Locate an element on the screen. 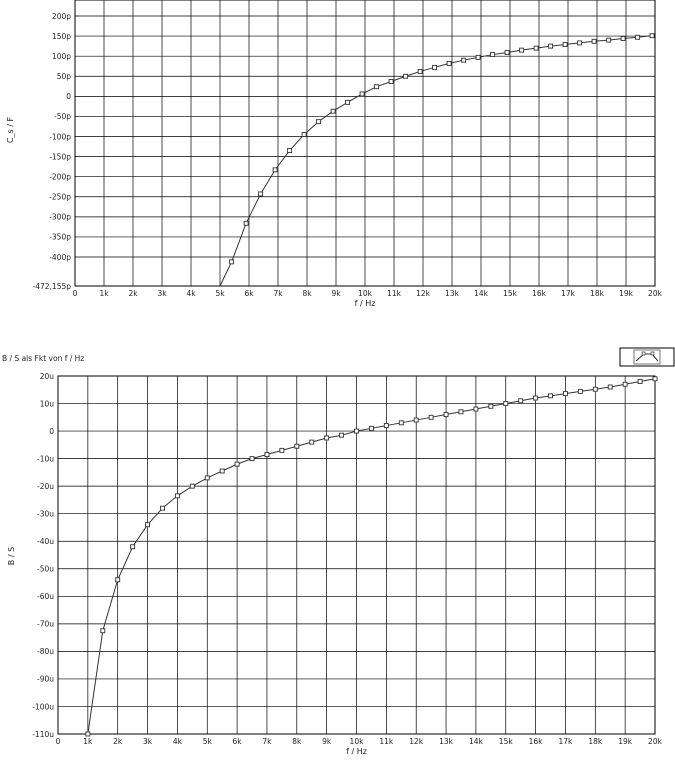 The width and height of the screenshot is (675, 774). chart2-x-axis-label: f / Hz is located at coordinates (356, 751).